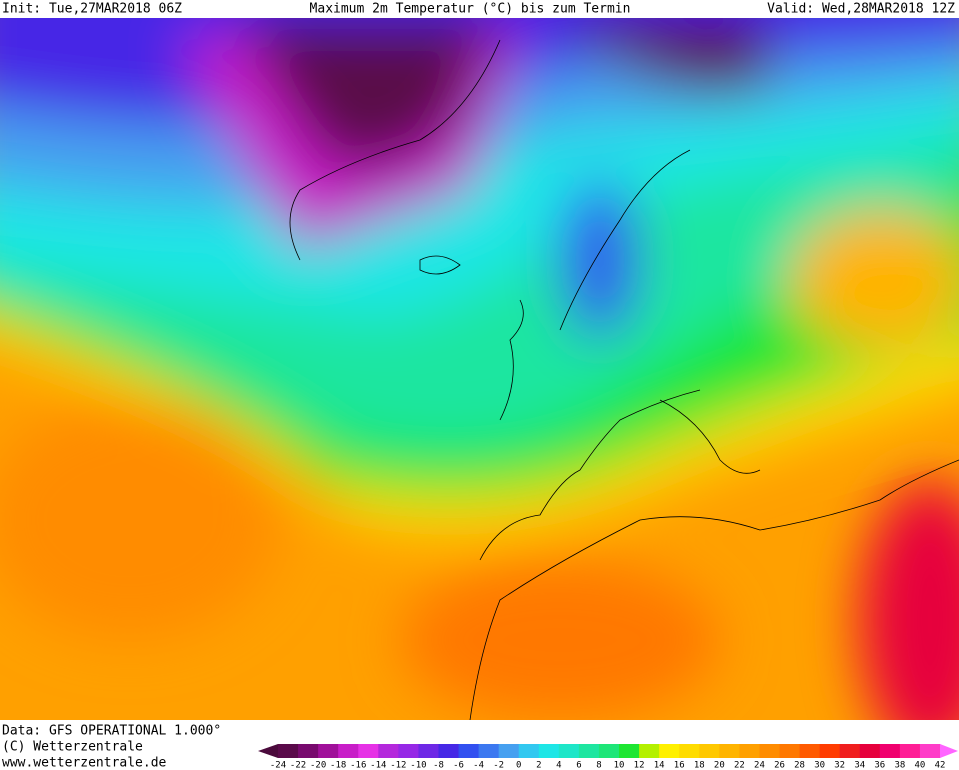 This screenshot has height=770, width=959. I want to click on legend-tick-label: 20, so click(719, 765).